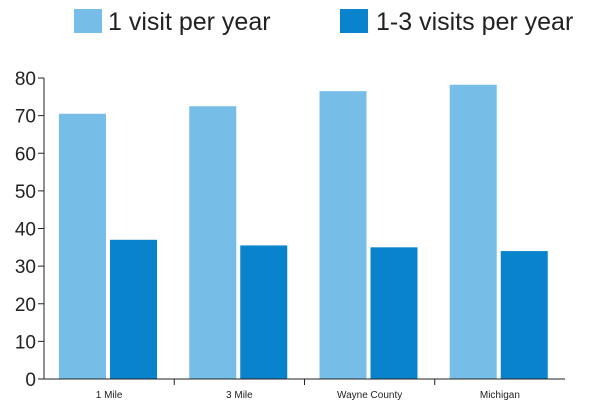 The width and height of the screenshot is (602, 402). Describe the element at coordinates (30, 380) in the screenshot. I see `y-tick-label: 0` at that location.